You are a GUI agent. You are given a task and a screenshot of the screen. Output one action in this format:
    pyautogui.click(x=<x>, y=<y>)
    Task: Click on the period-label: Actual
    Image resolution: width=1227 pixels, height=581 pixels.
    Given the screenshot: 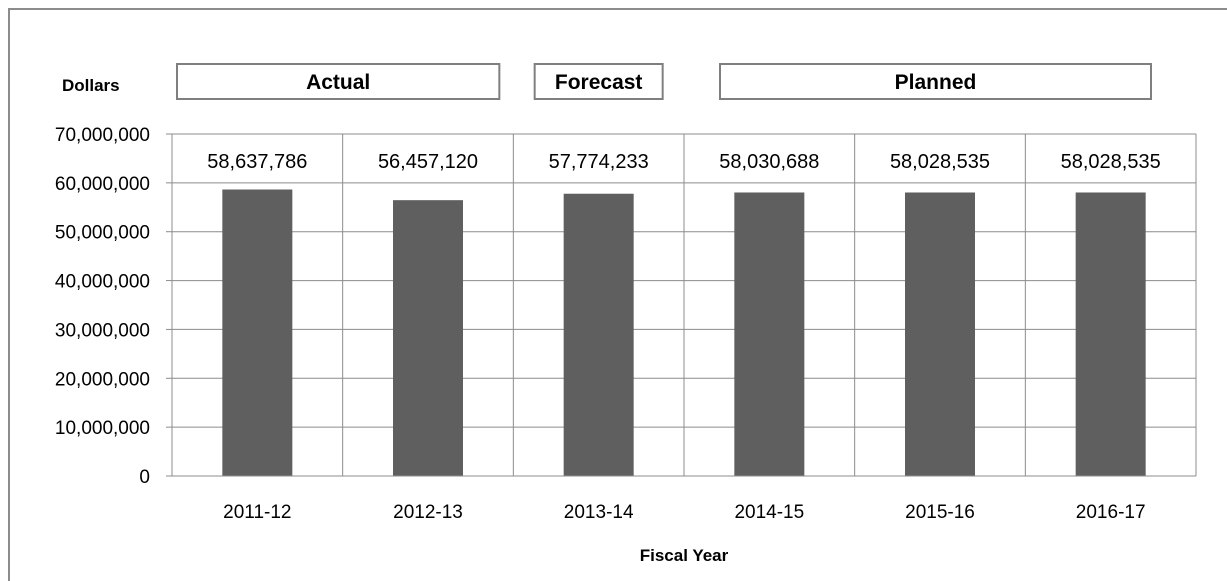 What is the action you would take?
    pyautogui.click(x=338, y=82)
    